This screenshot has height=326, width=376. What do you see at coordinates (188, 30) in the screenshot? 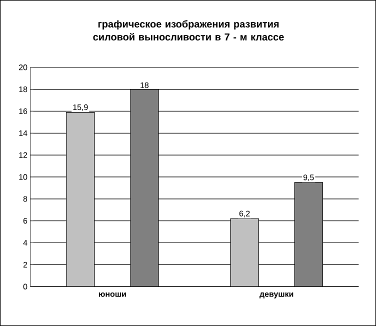
I see `chart-title: графическое изображения развития силовой выносливости в 7 - м классе` at bounding box center [188, 30].